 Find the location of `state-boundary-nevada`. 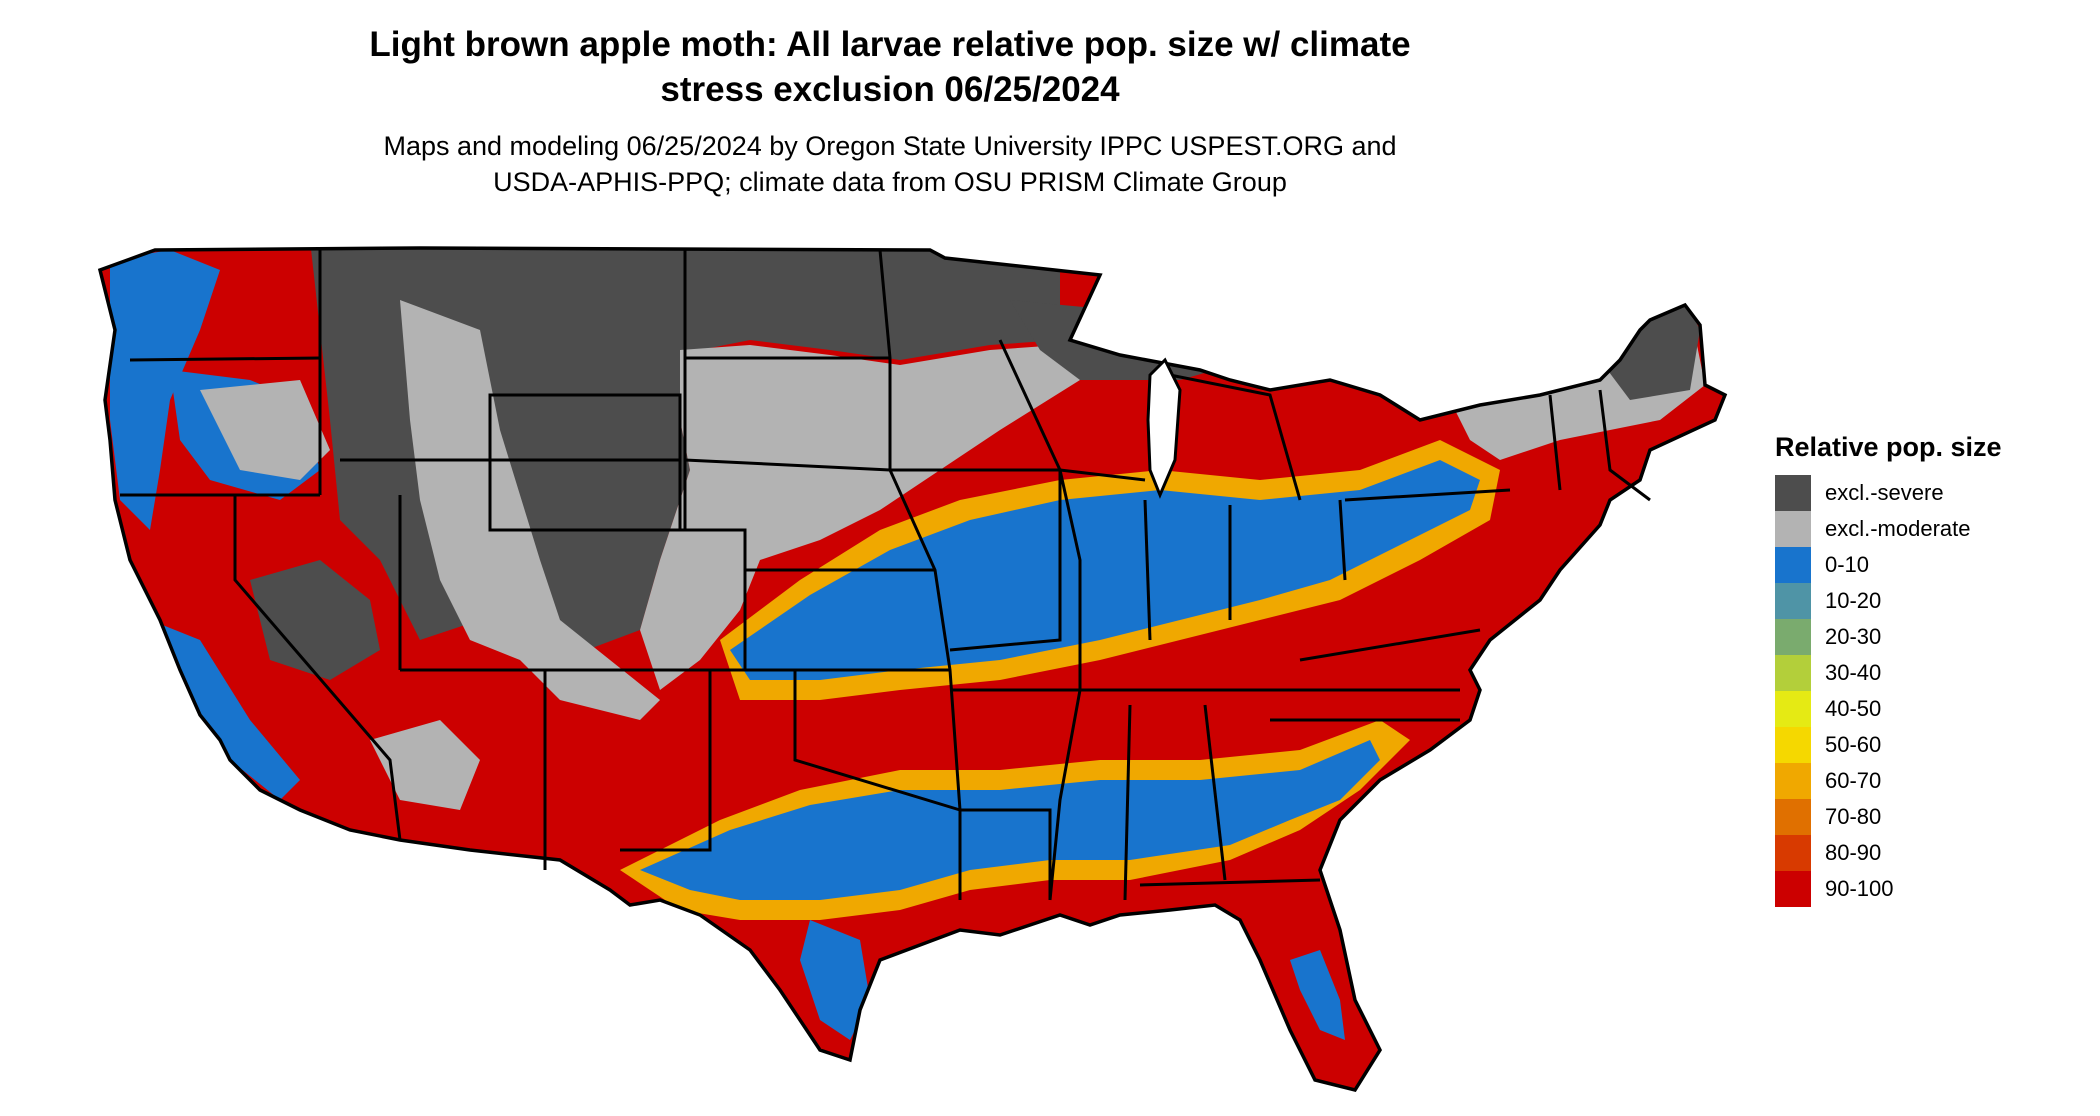

state-boundary-nevada is located at coordinates (317, 668).